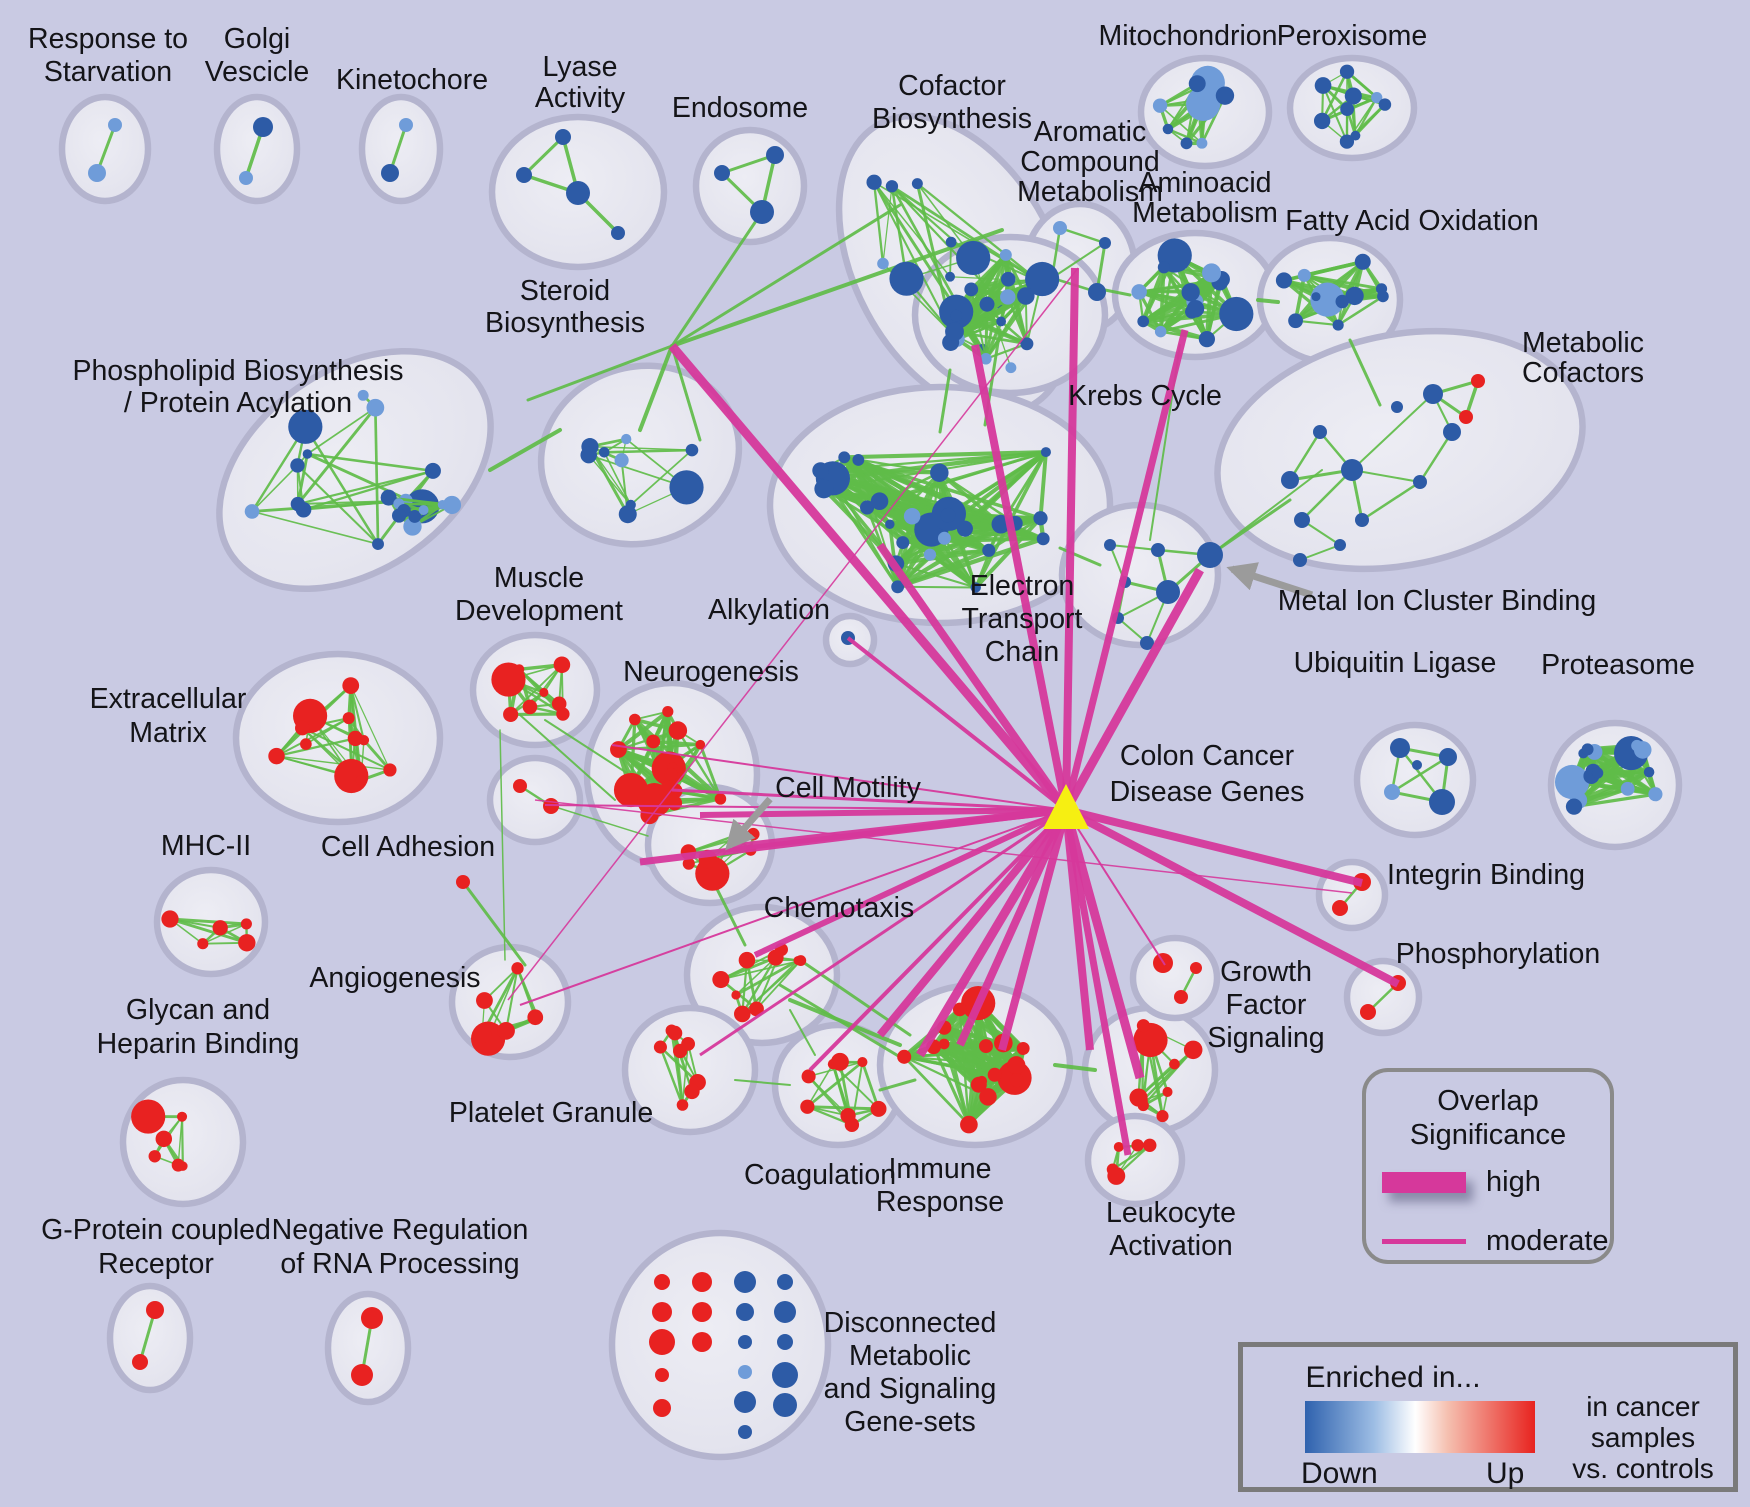 The height and width of the screenshot is (1507, 1750). I want to click on cluster-label-leukocyte-activation: Leukocyte Activation, so click(1171, 1229).